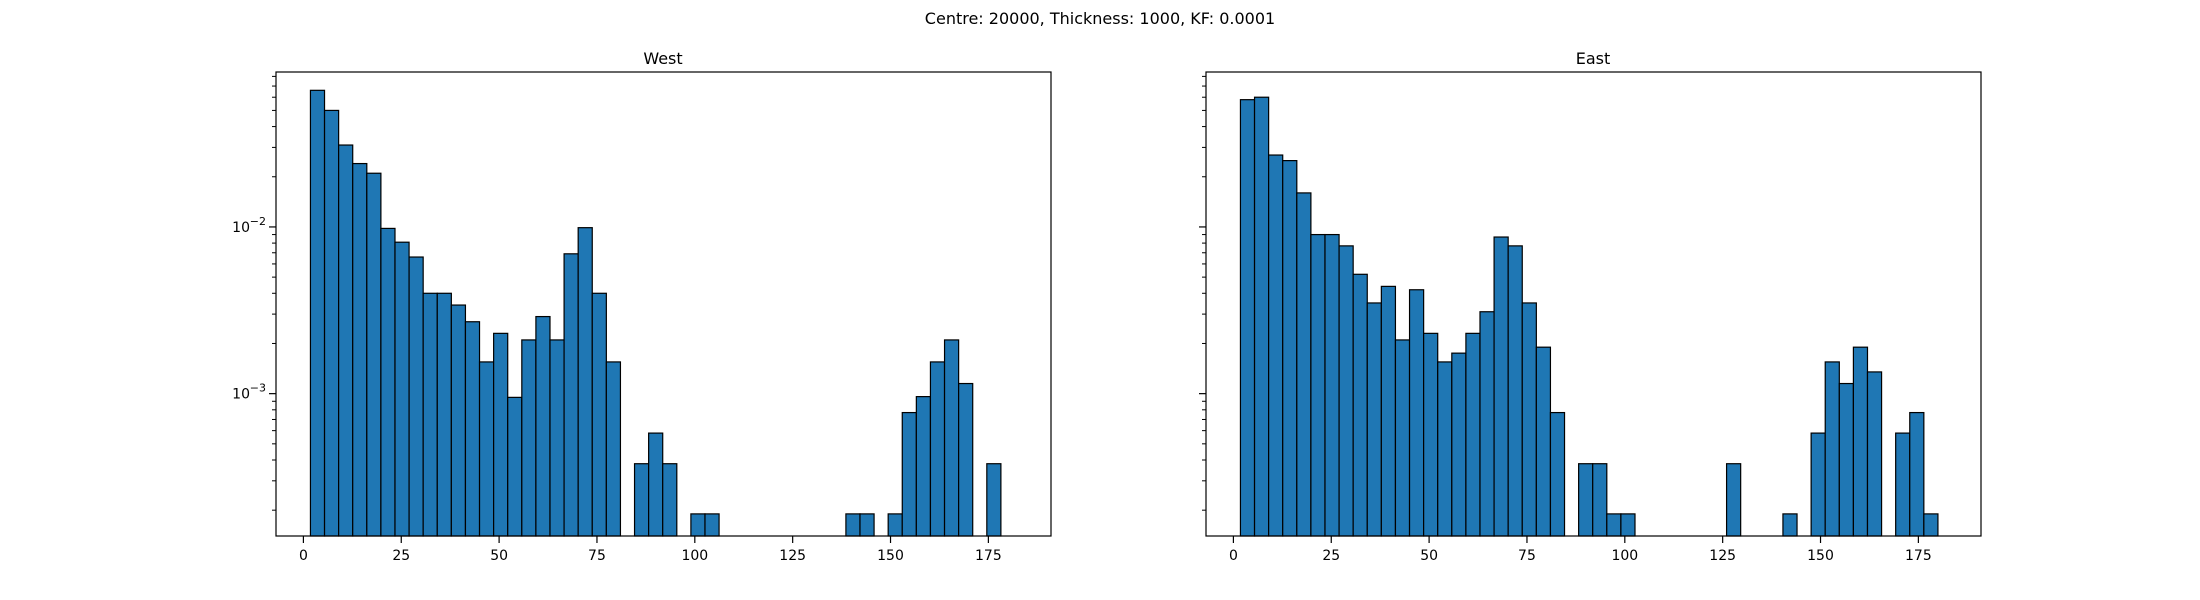  What do you see at coordinates (792, 556) in the screenshot?
I see `west-x-tick-label-5: 125` at bounding box center [792, 556].